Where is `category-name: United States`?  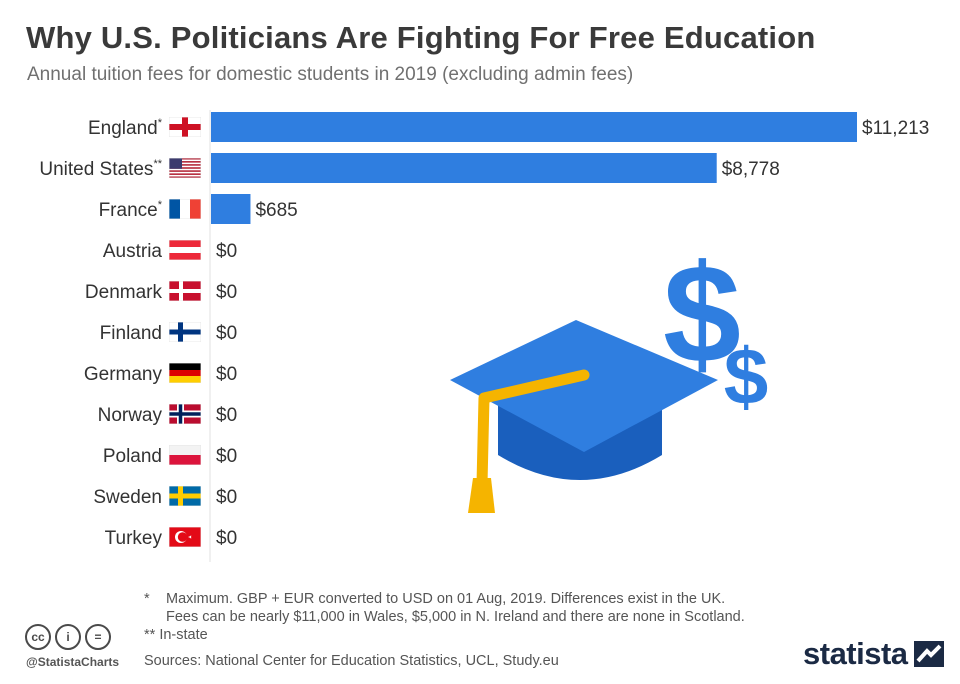 category-name: United States is located at coordinates (96, 169).